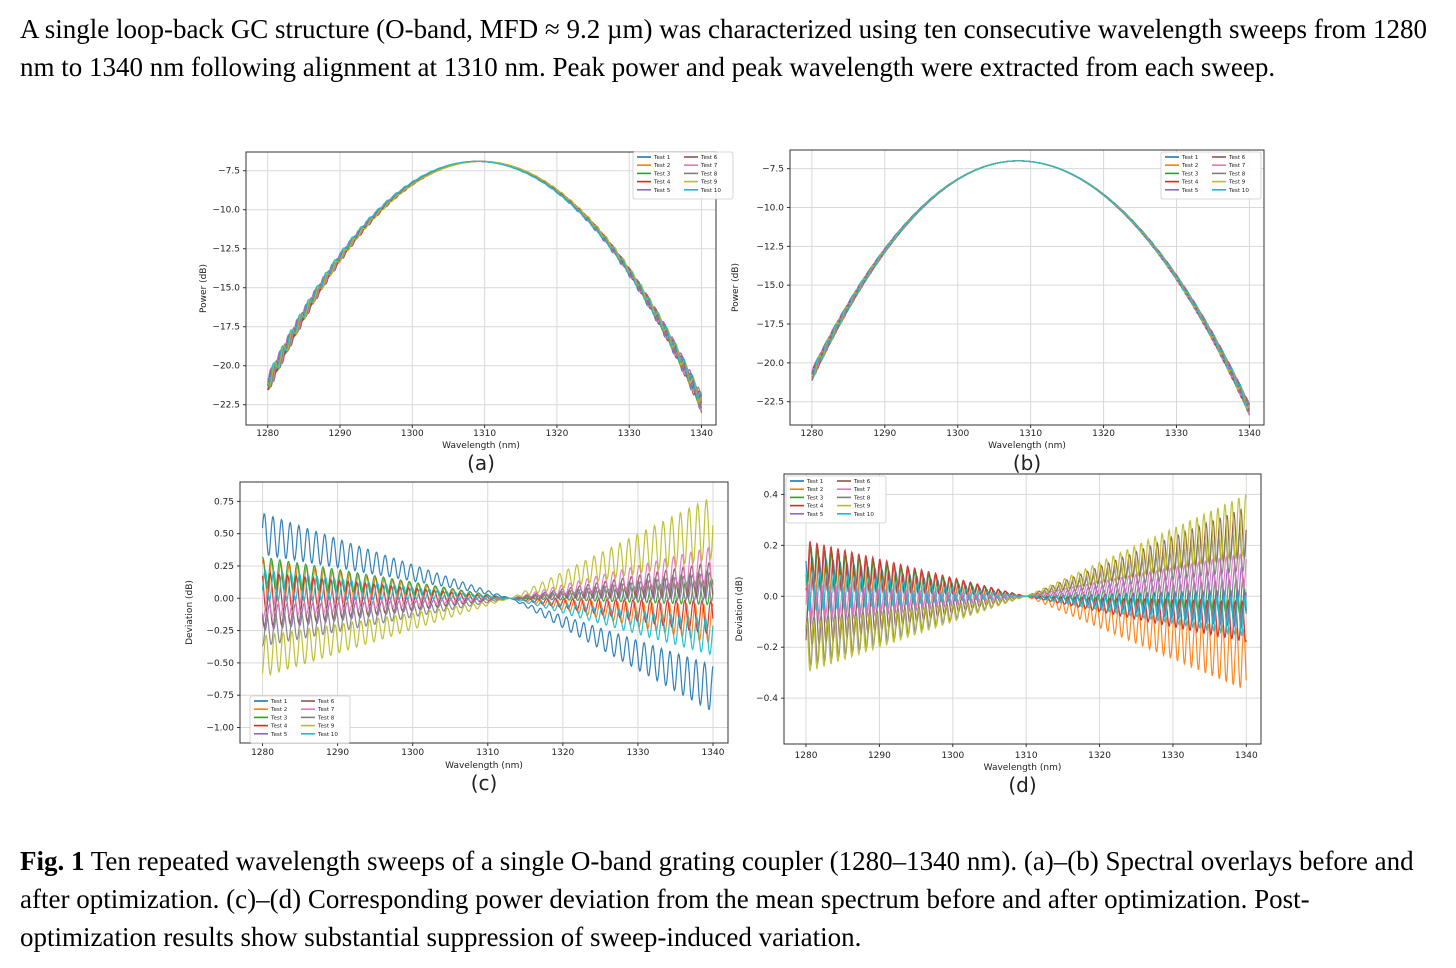 This screenshot has width=1456, height=968. I want to click on y-tick-label: −0.4, so click(767, 699).